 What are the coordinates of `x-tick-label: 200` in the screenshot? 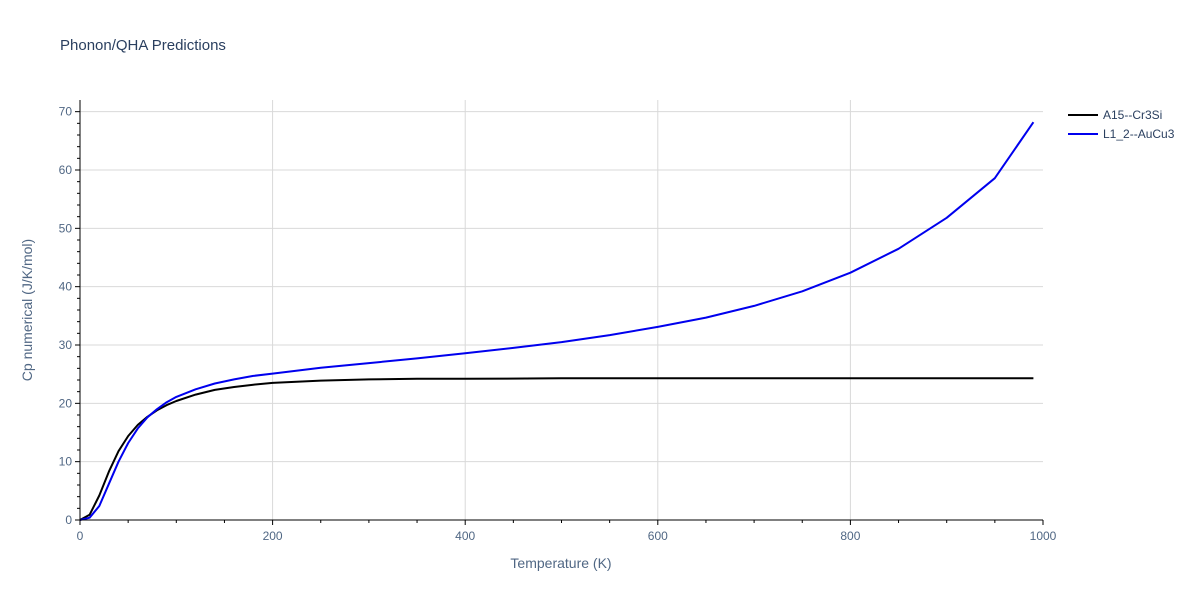 It's located at (273, 536).